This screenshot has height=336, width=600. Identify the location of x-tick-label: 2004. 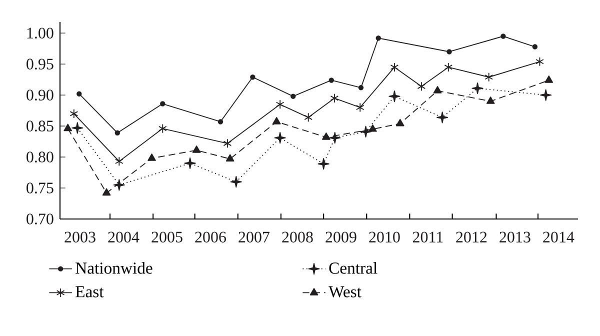
(124, 237).